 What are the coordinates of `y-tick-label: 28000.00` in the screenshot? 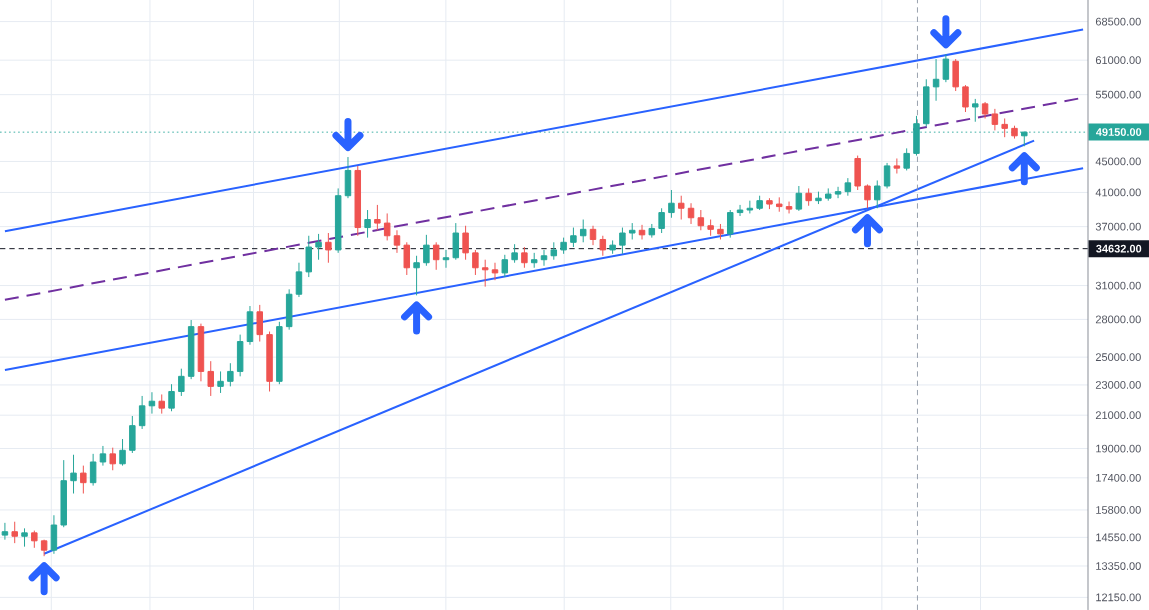 It's located at (1118, 319).